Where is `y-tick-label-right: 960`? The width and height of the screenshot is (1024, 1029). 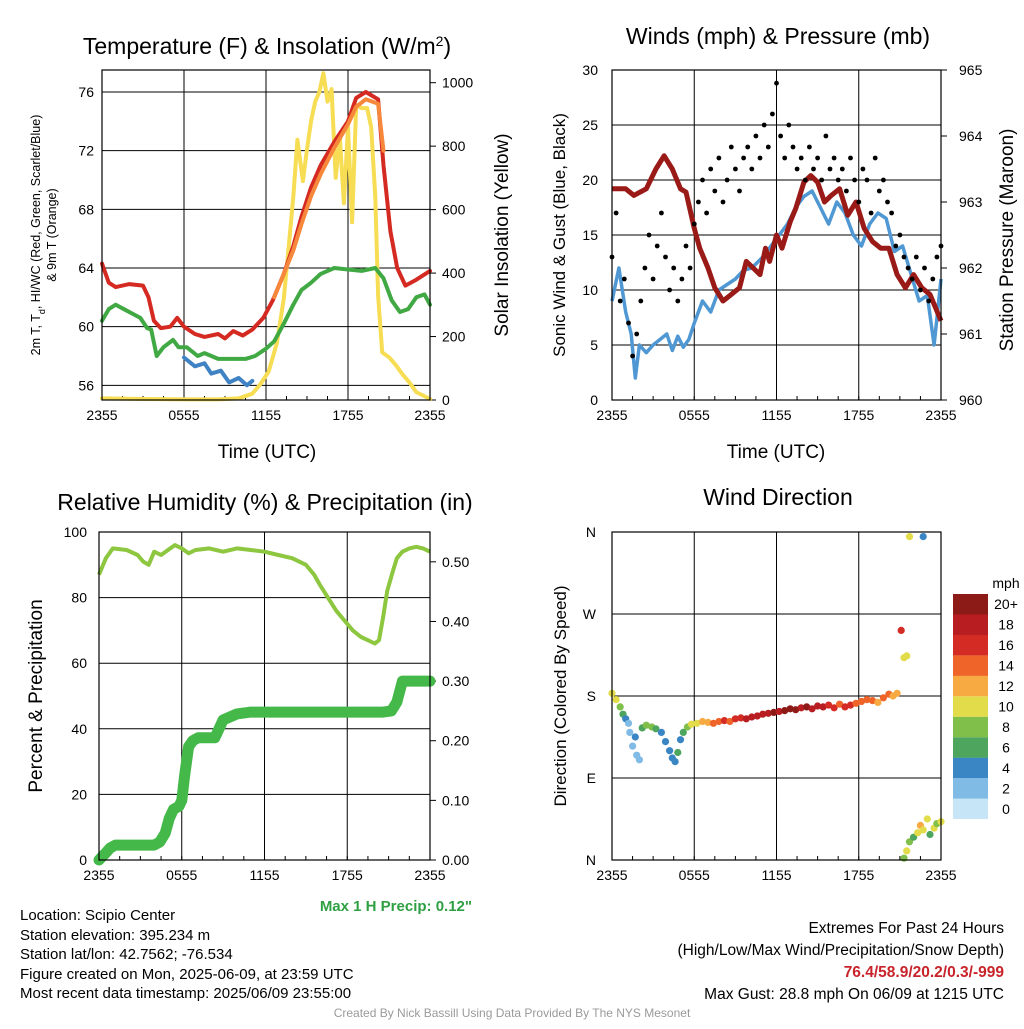
y-tick-label-right: 960 is located at coordinates (971, 400).